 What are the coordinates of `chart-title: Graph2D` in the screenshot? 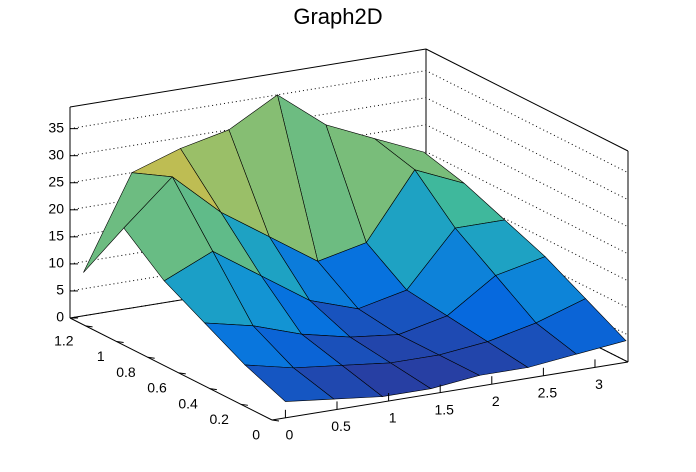 It's located at (337, 16).